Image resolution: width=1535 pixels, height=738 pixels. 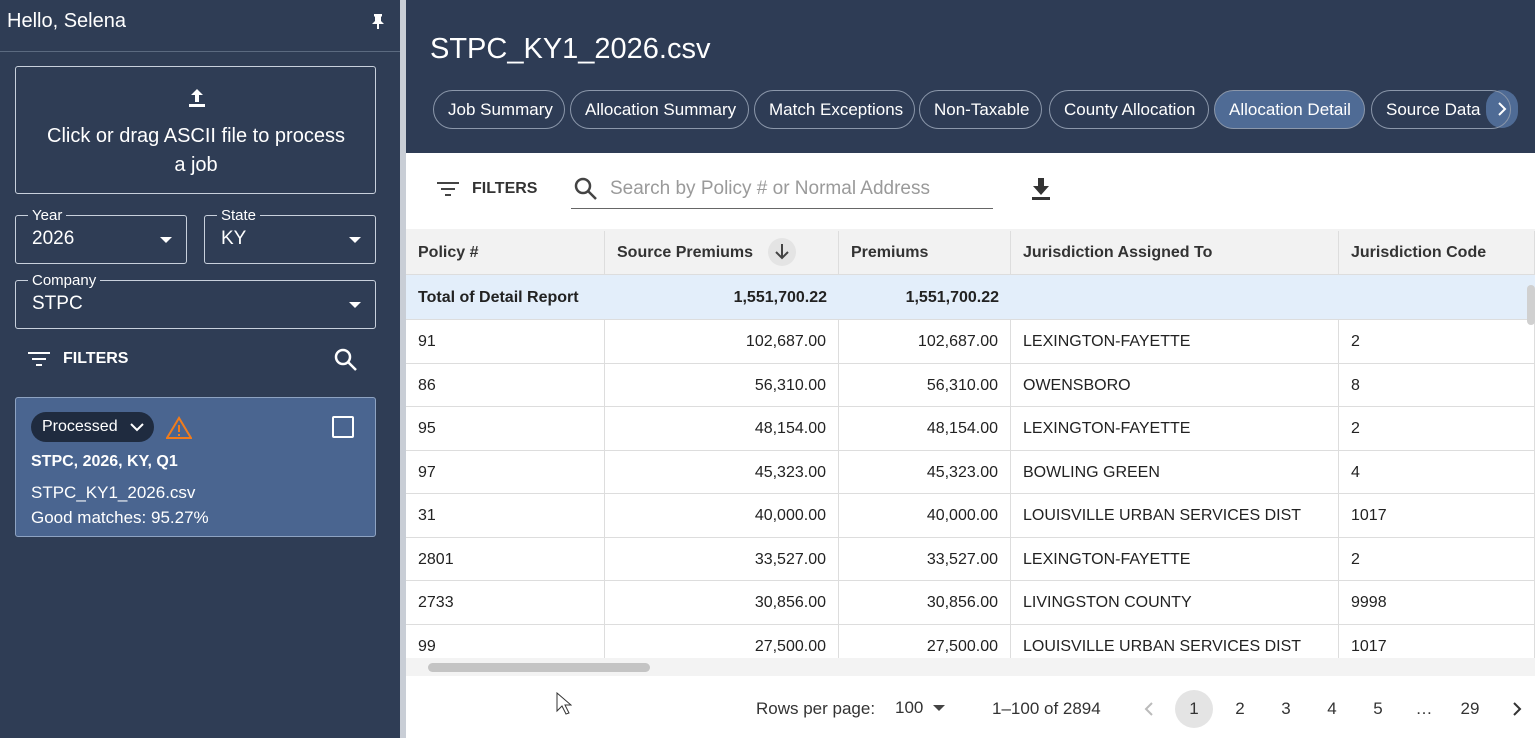 What do you see at coordinates (1289, 109) in the screenshot?
I see `tab: Allocation Detail` at bounding box center [1289, 109].